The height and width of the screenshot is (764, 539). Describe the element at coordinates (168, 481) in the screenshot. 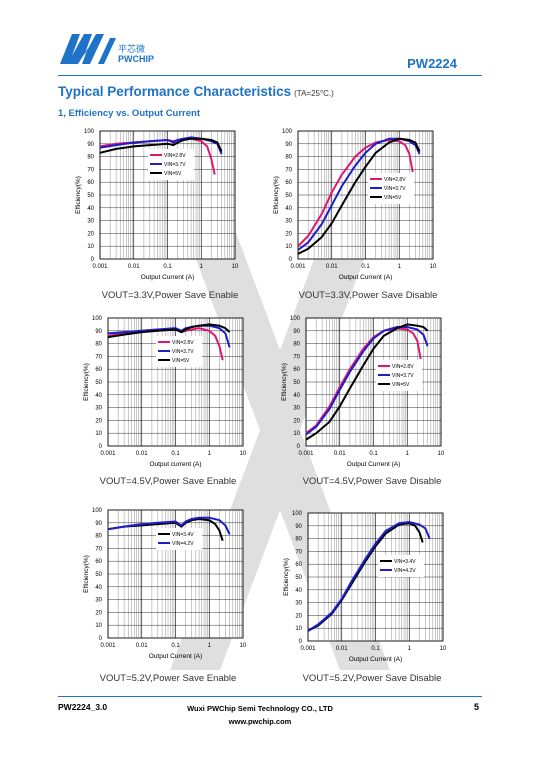

I see `caption-vout45-ps-enable: VOUT=4.5V,Power Save Enable` at that location.